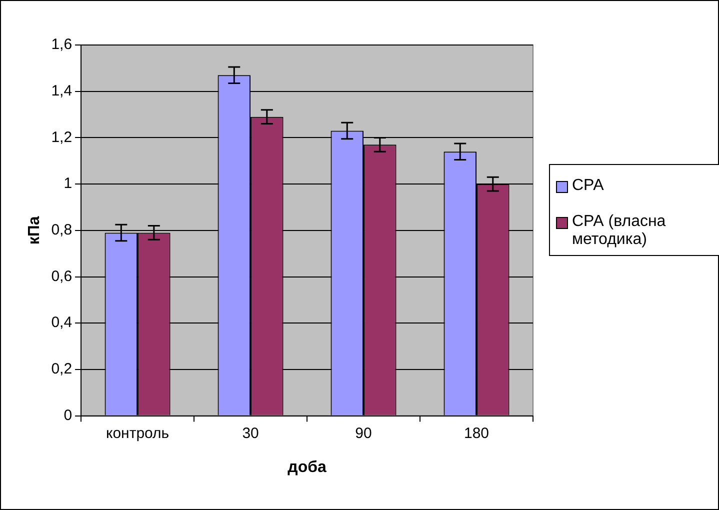  I want to click on y-tick-label: 0,6, so click(61, 276).